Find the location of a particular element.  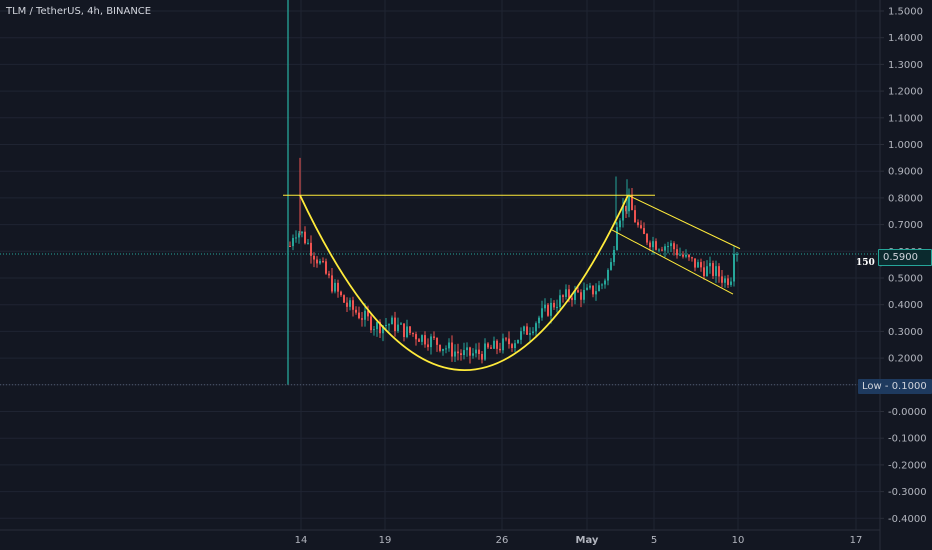

price-tick-label: 1.0000 is located at coordinates (905, 145).